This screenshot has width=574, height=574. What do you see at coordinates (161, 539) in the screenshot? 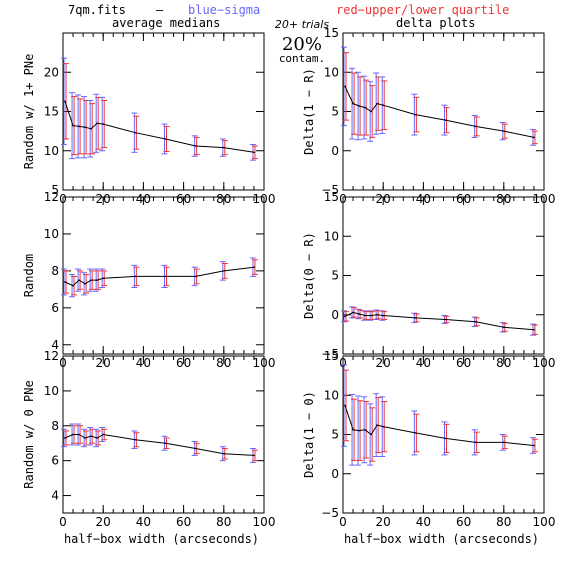
I see `x-axis-label: half−box width (arcseconds)` at bounding box center [161, 539].